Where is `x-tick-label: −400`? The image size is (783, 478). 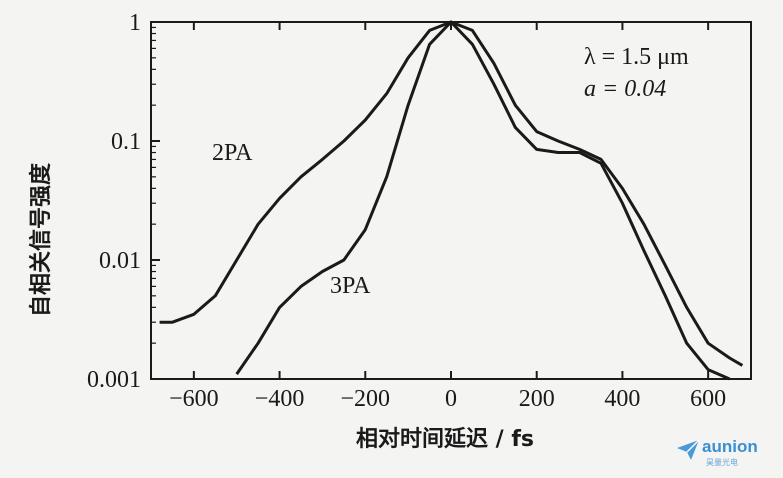
x-tick-label: −400 is located at coordinates (280, 399).